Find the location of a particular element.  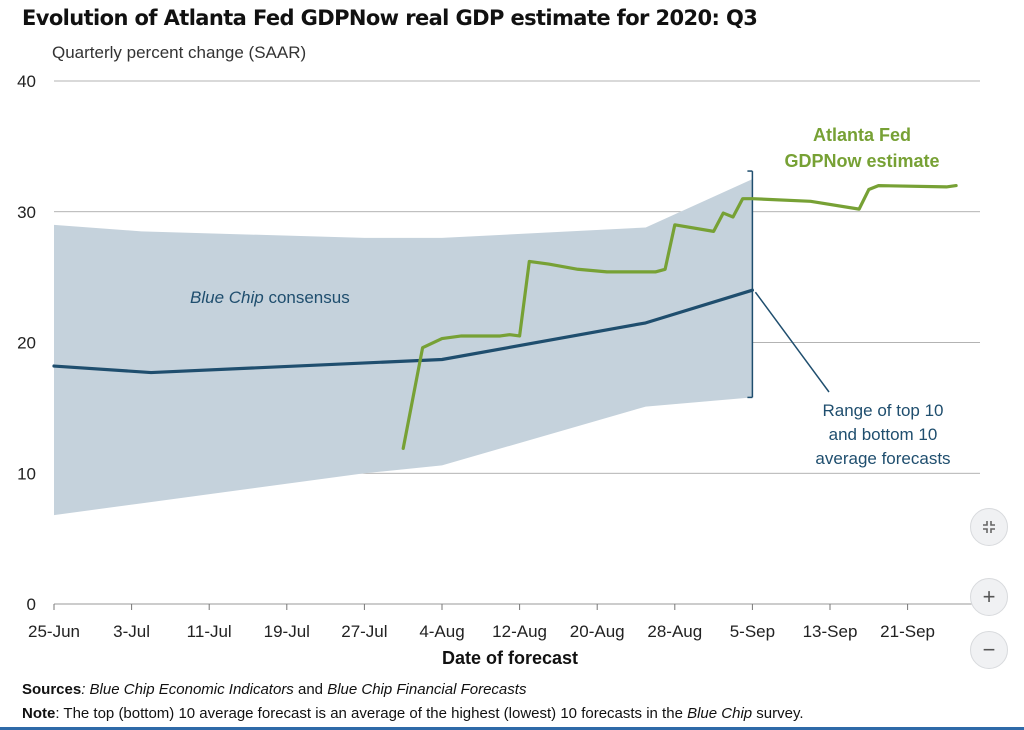

x-tick-label-13-Sep: 13-Sep is located at coordinates (830, 631).